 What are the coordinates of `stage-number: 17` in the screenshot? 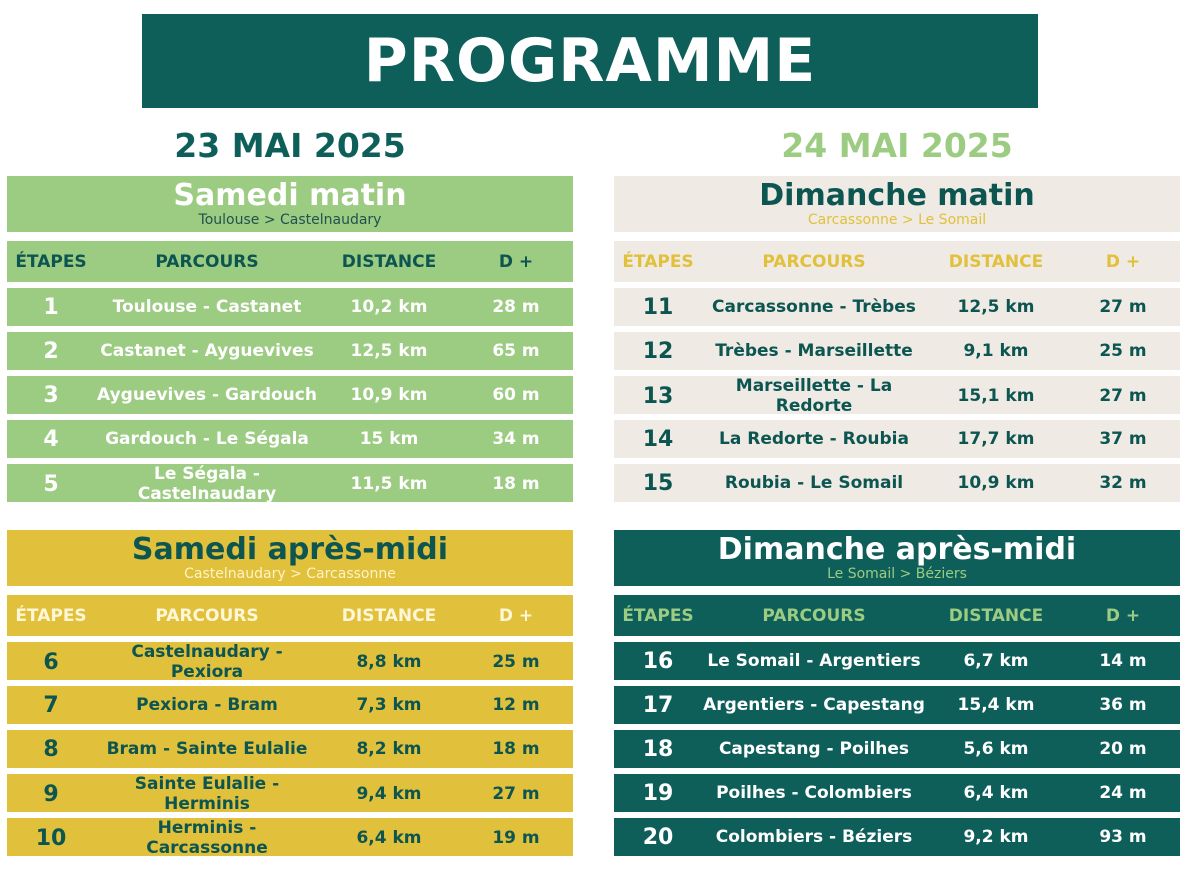 It's located at (658, 705).